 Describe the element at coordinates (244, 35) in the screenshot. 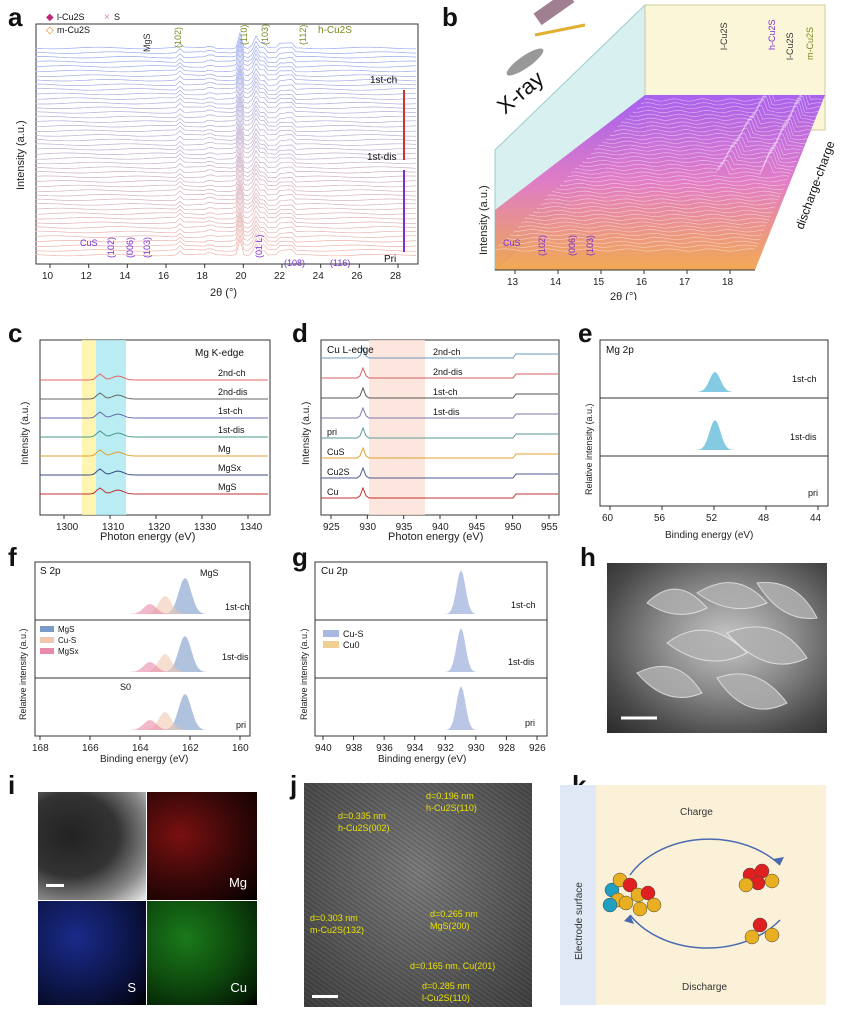

I see `label-110-top: (110)` at that location.